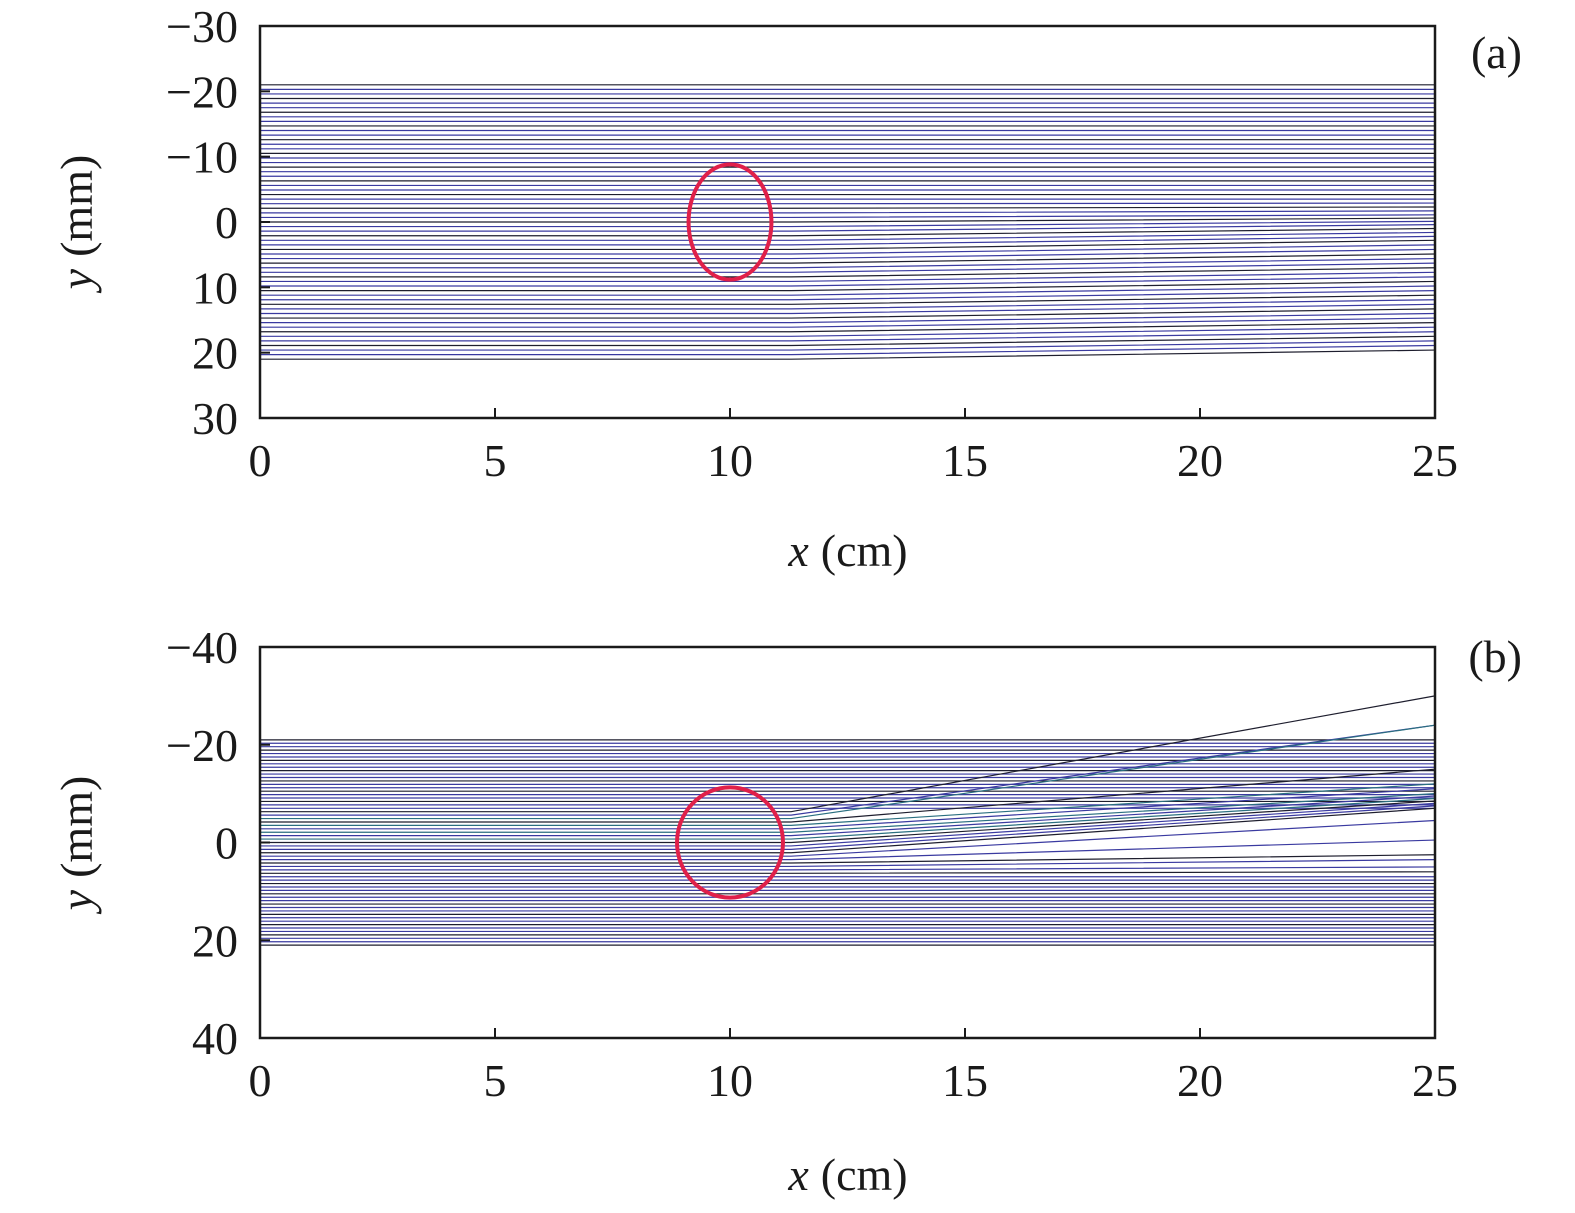  I want to click on y-tick-label: −40, so click(202, 647).